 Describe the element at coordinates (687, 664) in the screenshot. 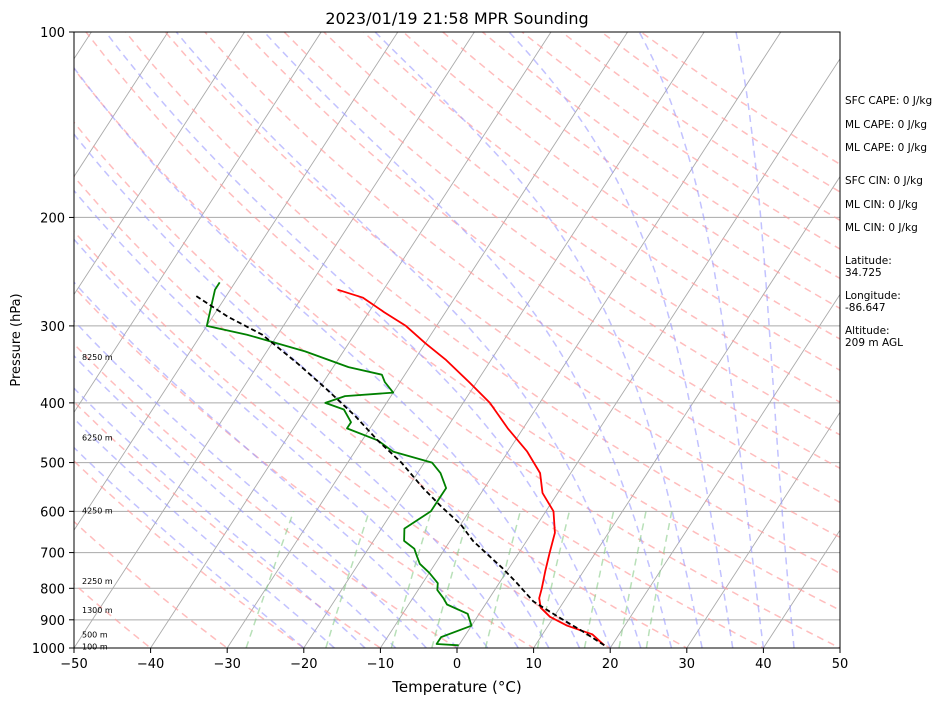

I see `x-tick-label: 30` at that location.